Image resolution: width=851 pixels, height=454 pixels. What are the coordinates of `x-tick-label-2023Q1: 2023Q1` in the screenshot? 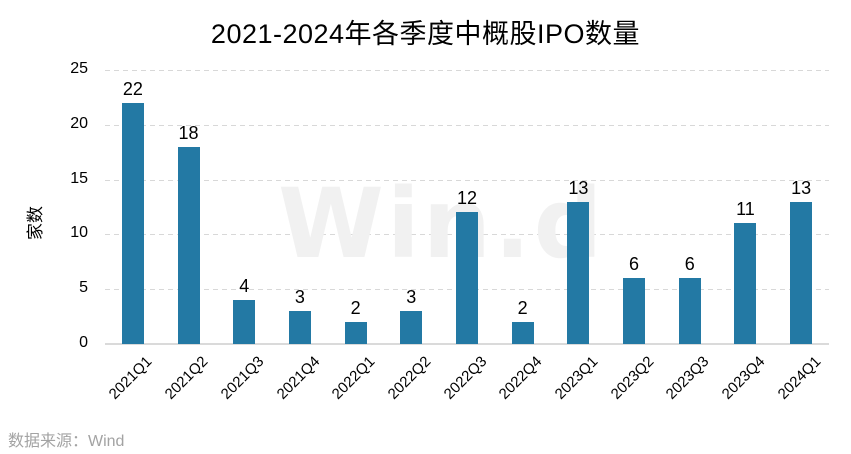 It's located at (576, 378).